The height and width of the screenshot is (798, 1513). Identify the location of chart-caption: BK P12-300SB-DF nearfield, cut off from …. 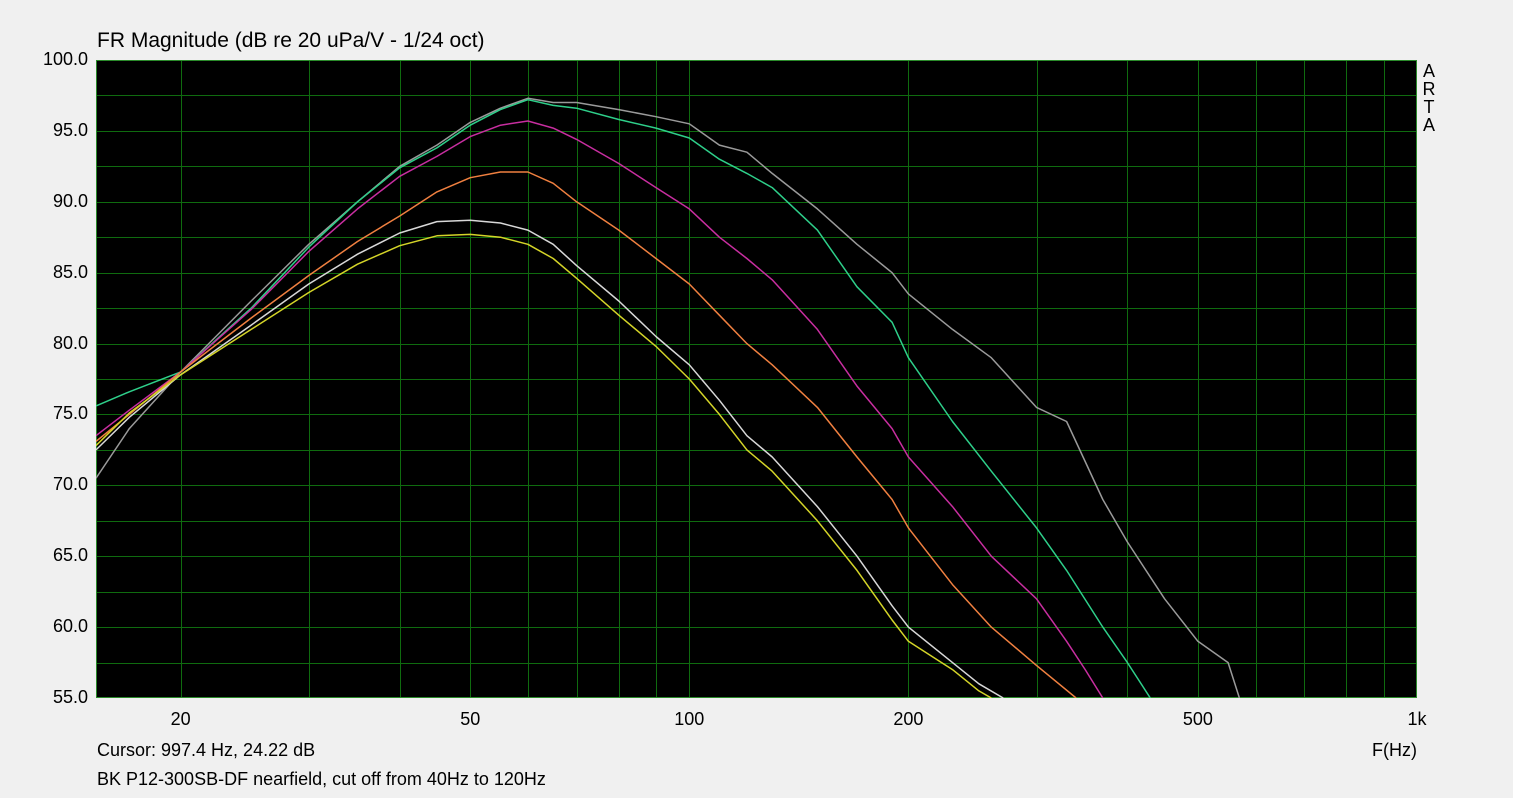
(321, 779).